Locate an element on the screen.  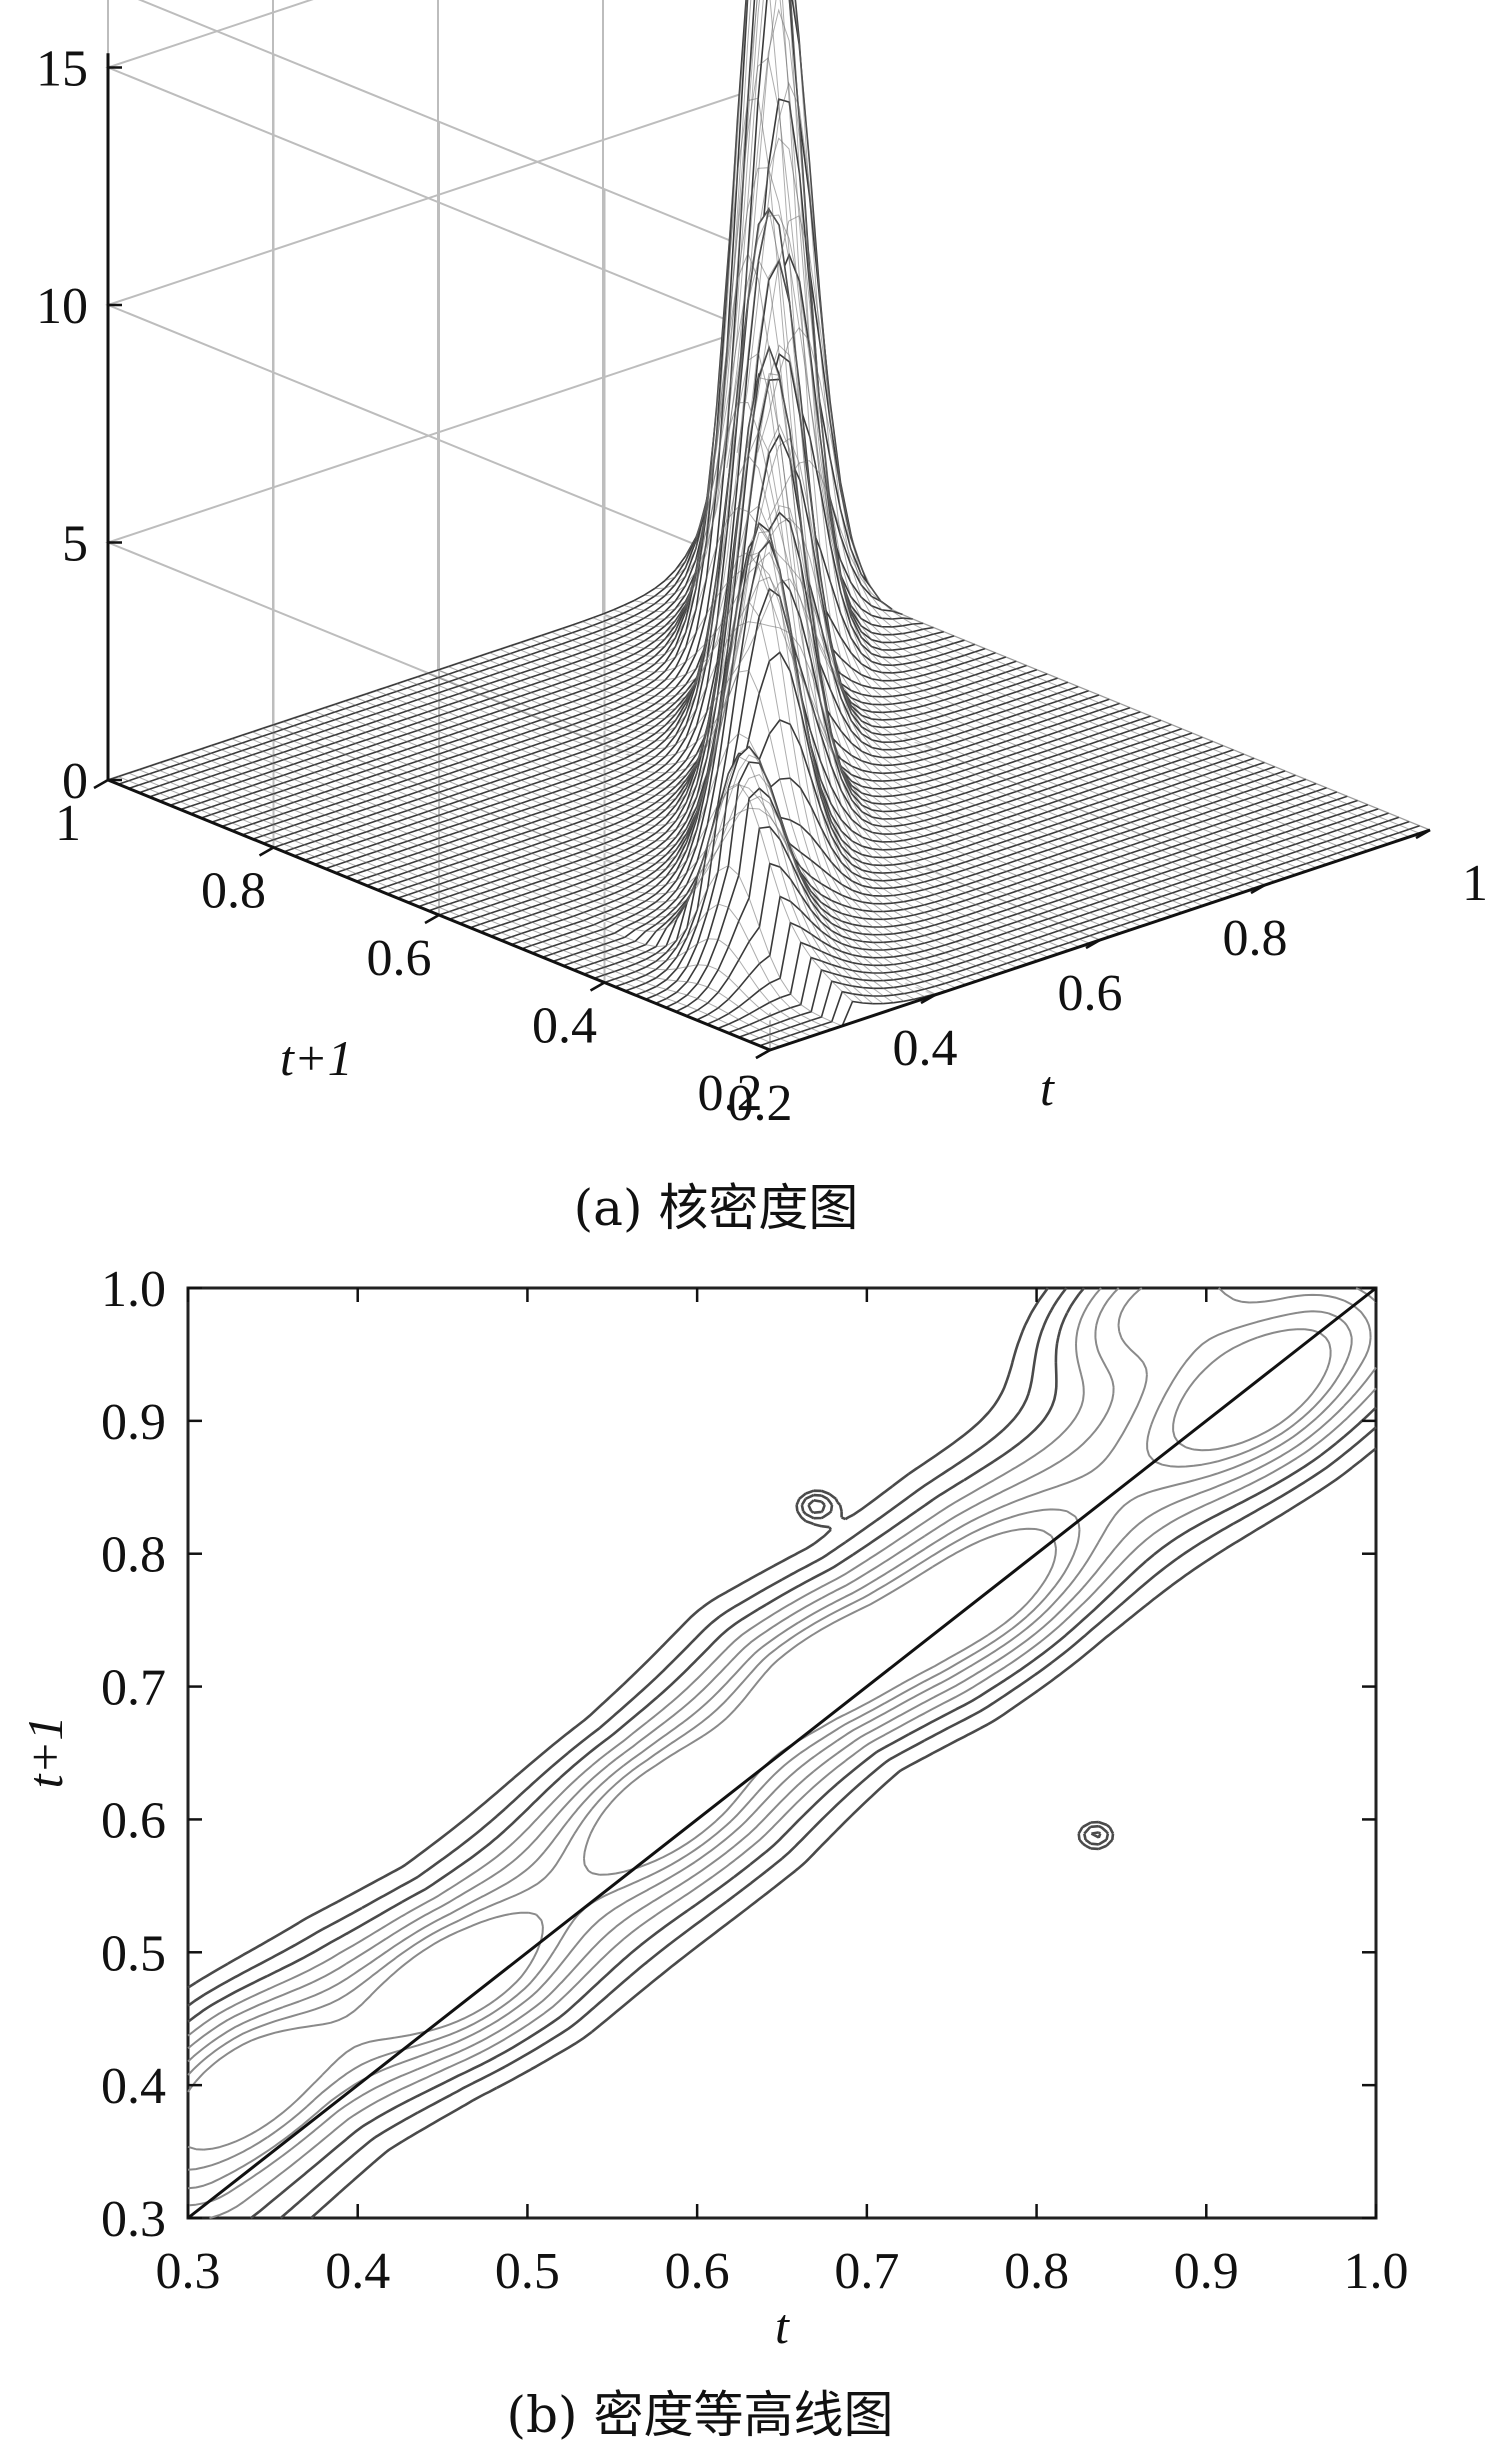
y-tick-label: 0.8 is located at coordinates (133, 1555).